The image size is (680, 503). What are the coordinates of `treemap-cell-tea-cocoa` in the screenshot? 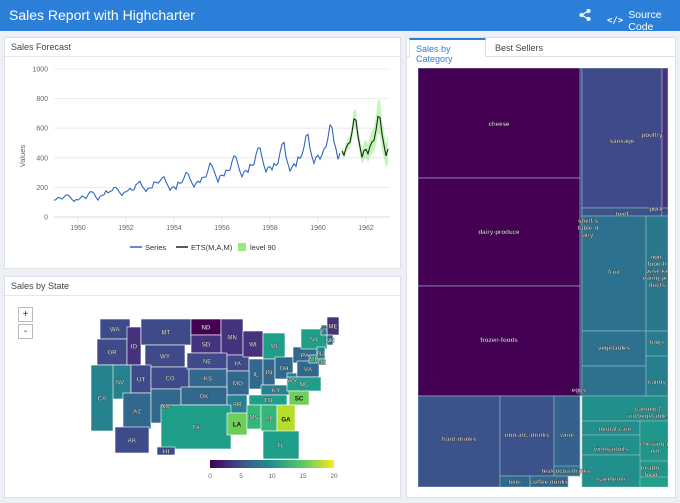 It's located at (567, 471).